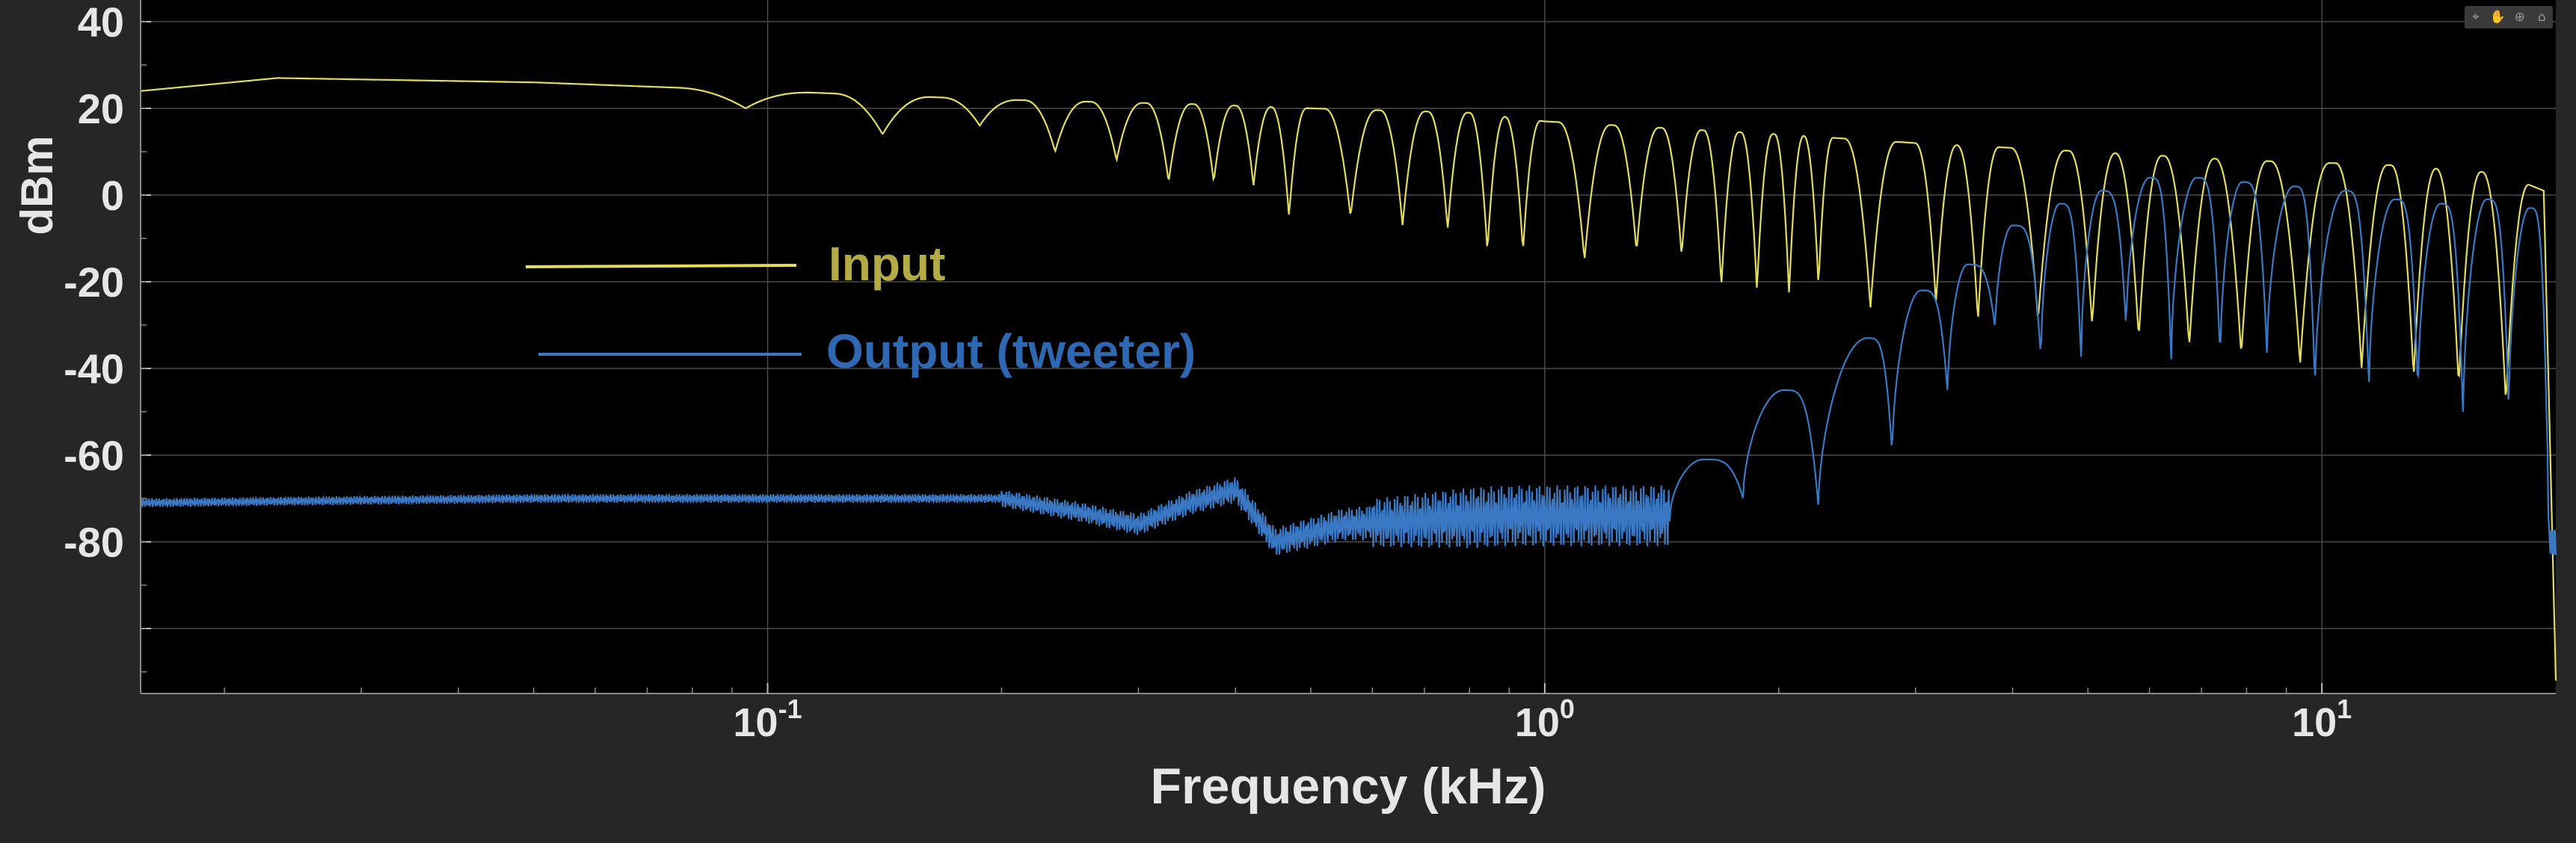  I want to click on x-tick-label: 10⁰, so click(1545, 719).